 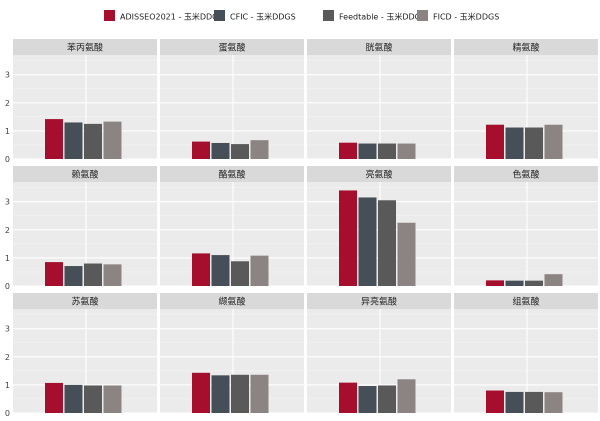 I want to click on legend-item: Feedtable - 玉米DDGS, so click(x=374, y=16).